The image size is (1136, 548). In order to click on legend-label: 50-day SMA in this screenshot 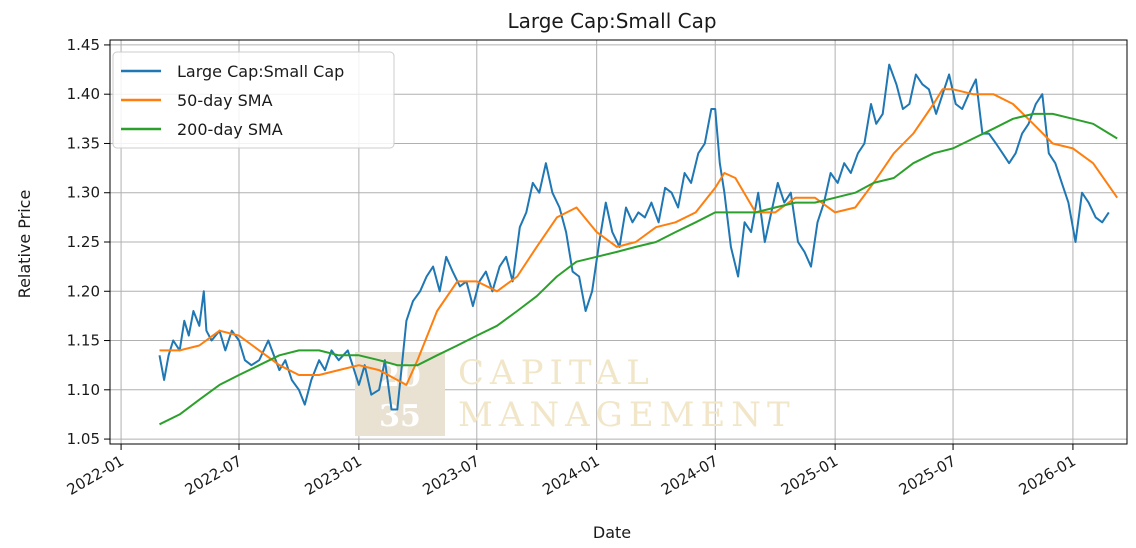, I will do `click(225, 100)`.